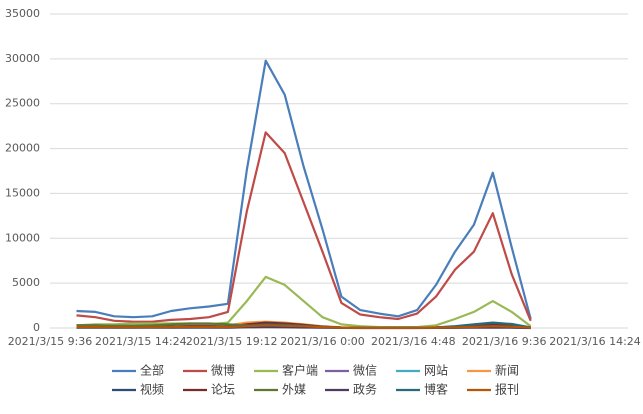  Describe the element at coordinates (507, 389) in the screenshot. I see `legend-label: 报刊` at that location.